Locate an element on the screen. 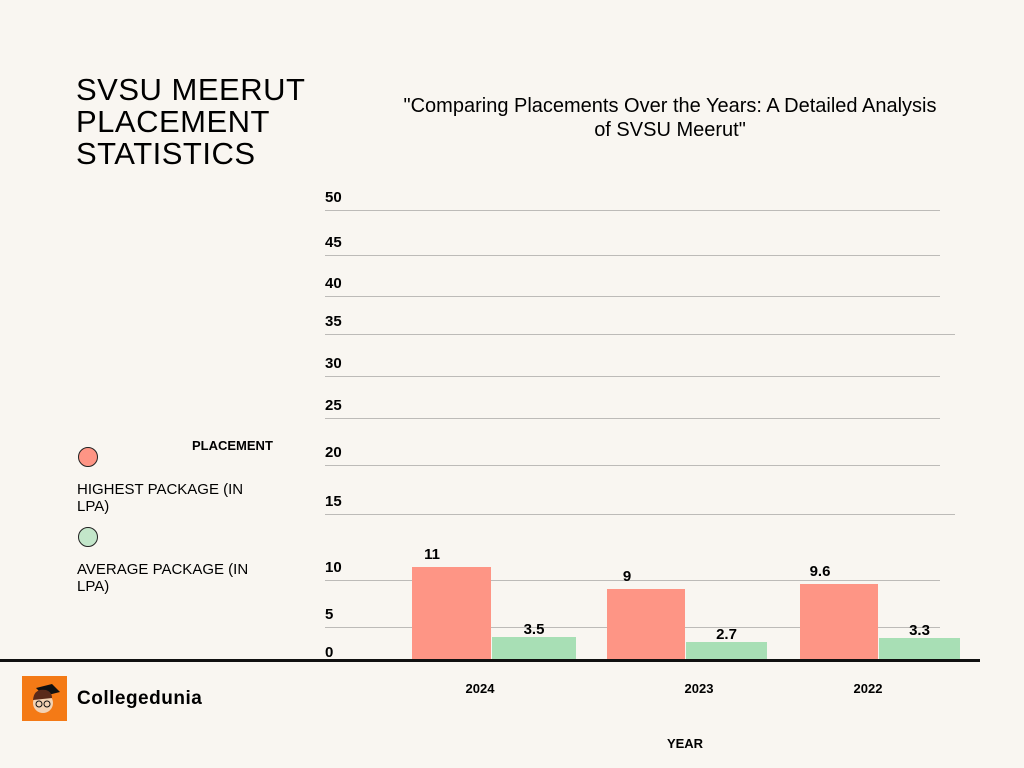 The width and height of the screenshot is (1024, 768). title-line: STATISTICS is located at coordinates (166, 153).